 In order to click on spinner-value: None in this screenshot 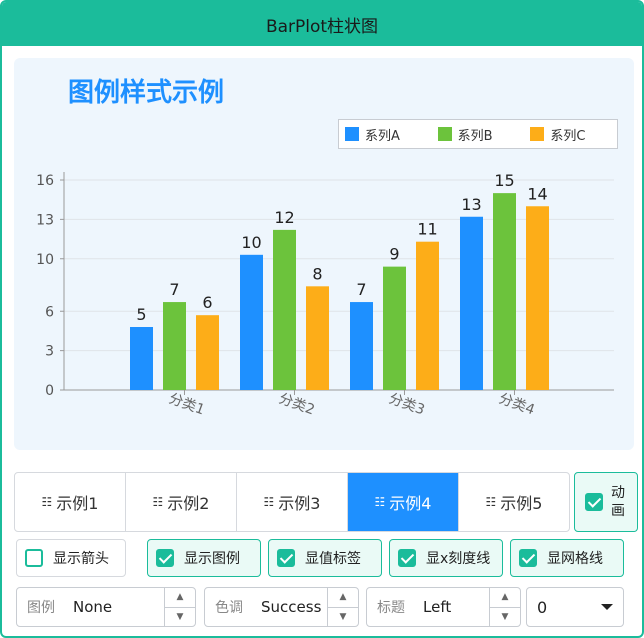, I will do `click(93, 607)`.